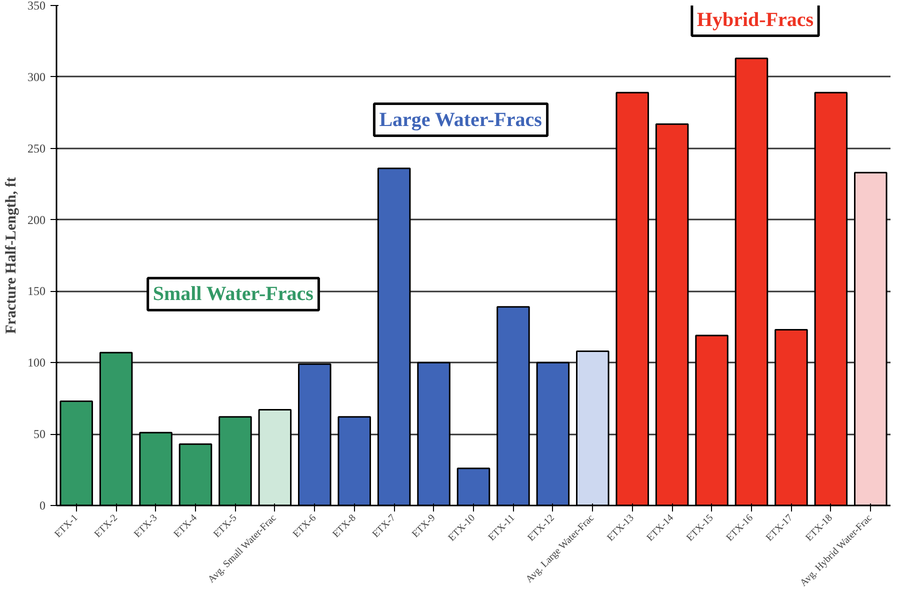 Image resolution: width=903 pixels, height=602 pixels. What do you see at coordinates (37, 77) in the screenshot?
I see `y-tick-label: 300` at bounding box center [37, 77].